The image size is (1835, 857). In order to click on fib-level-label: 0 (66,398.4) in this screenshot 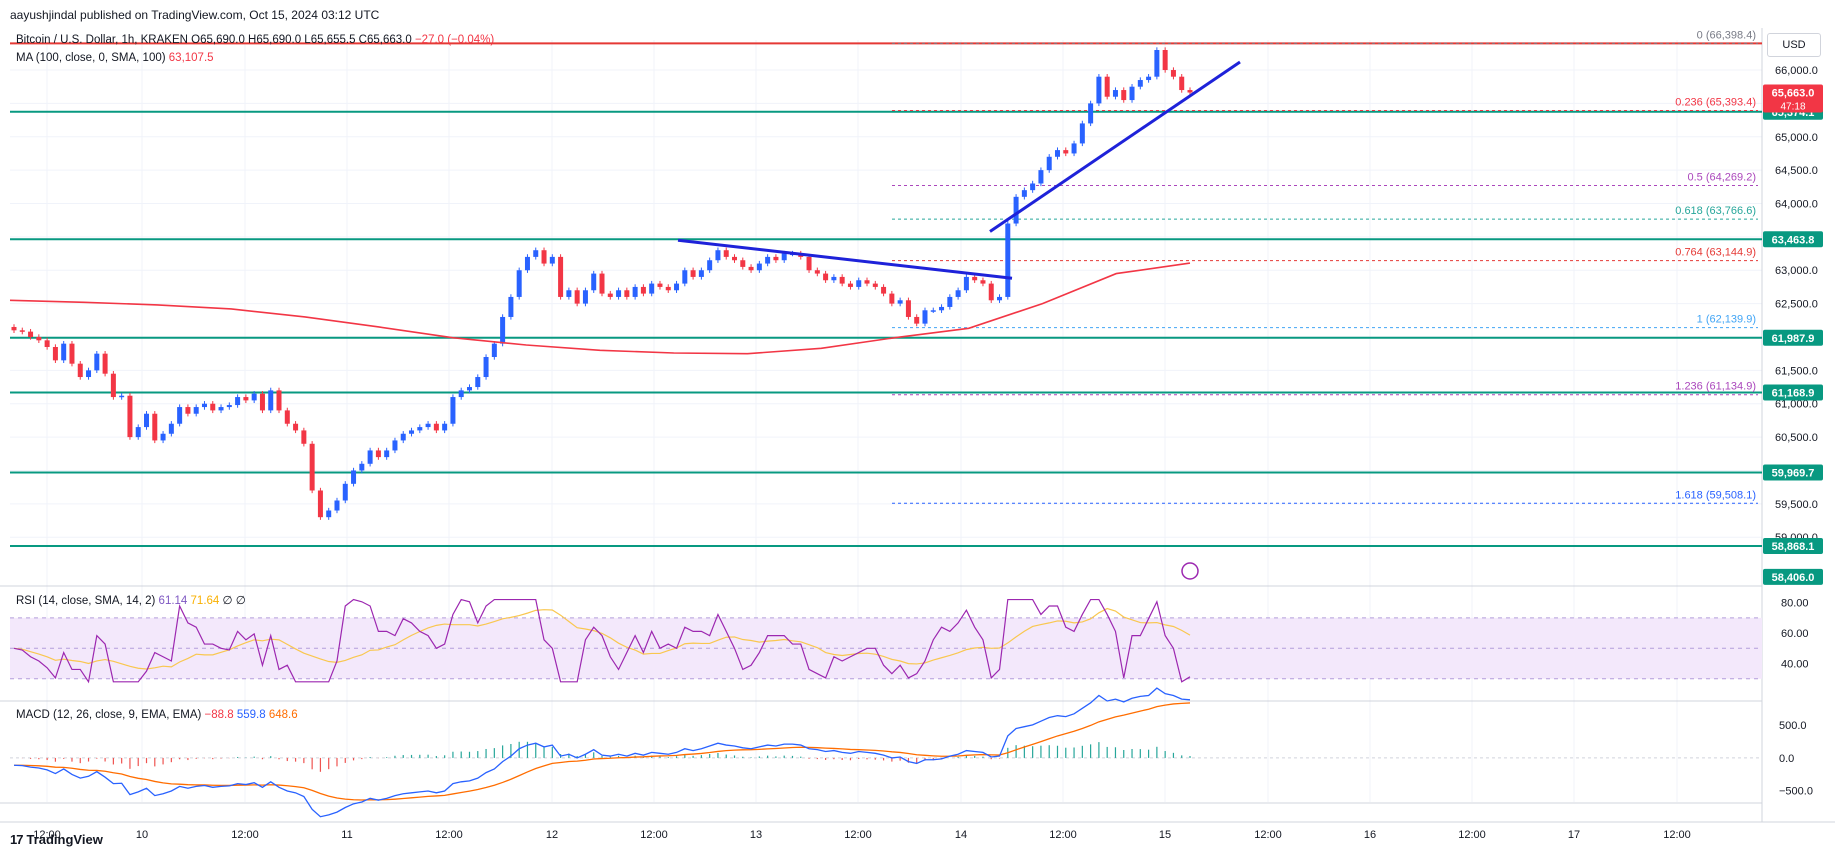, I will do `click(1726, 35)`.